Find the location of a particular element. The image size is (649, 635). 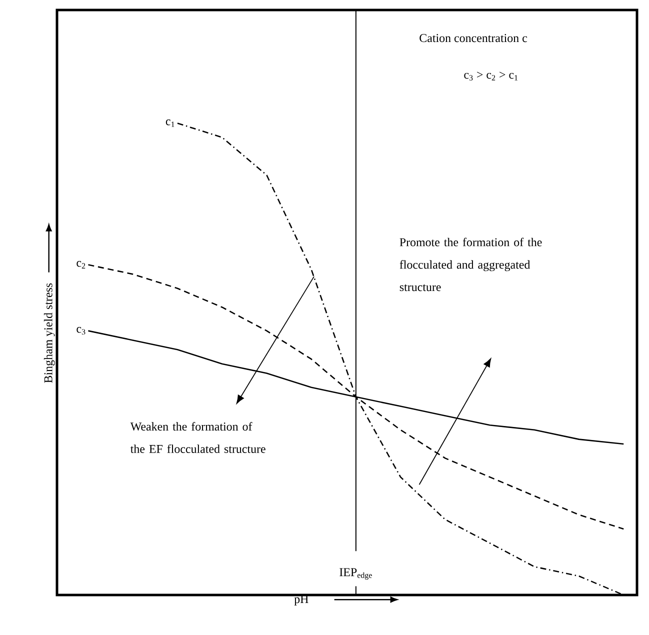

annotation: Promote the formation of the flocculated and aggregated structure is located at coordinates (471, 265).